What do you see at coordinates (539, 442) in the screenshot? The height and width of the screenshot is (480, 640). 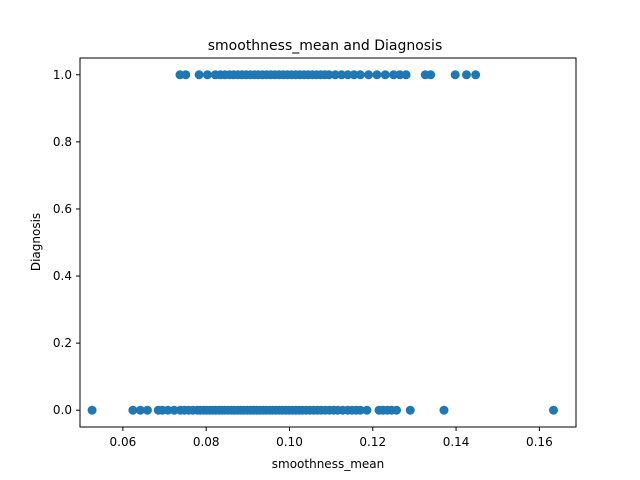 I see `x-tick-label: 0.16` at bounding box center [539, 442].